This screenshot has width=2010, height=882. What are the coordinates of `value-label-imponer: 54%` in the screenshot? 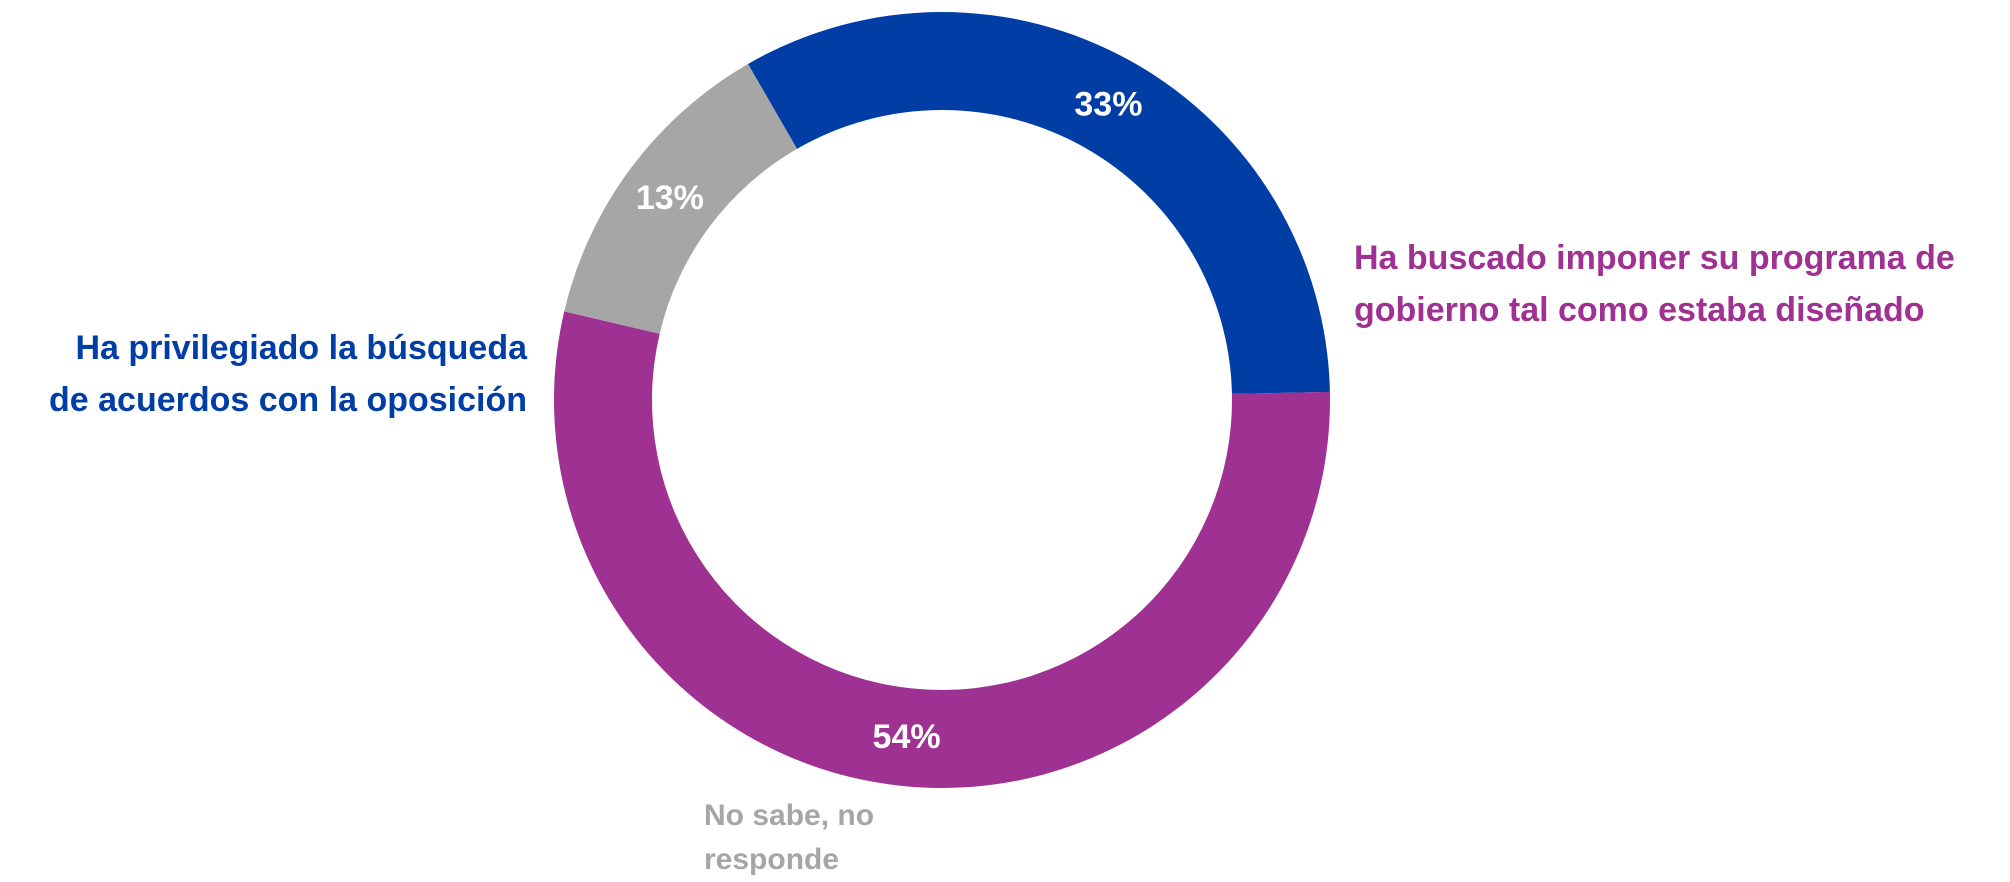 It's located at (907, 737).